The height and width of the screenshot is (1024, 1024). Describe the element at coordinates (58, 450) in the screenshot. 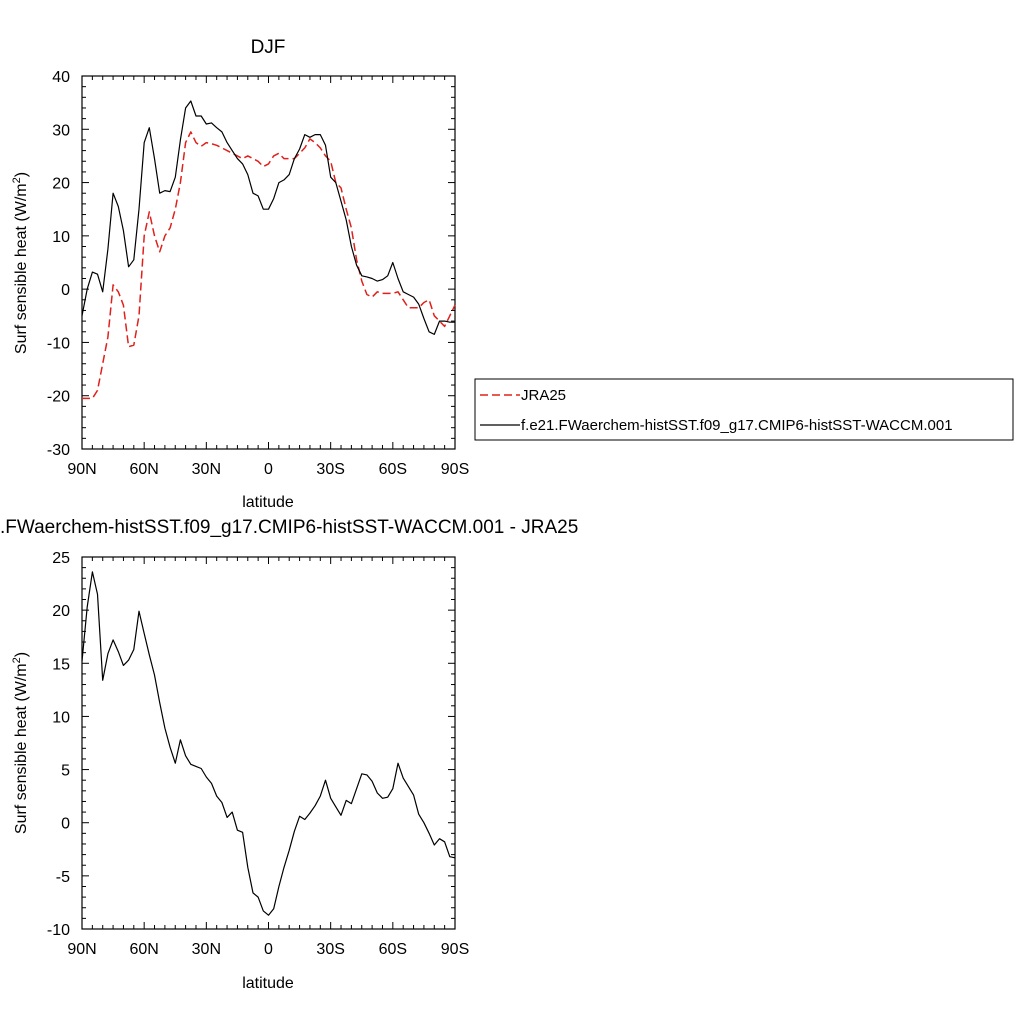

I see `y-tick-label: -30` at that location.